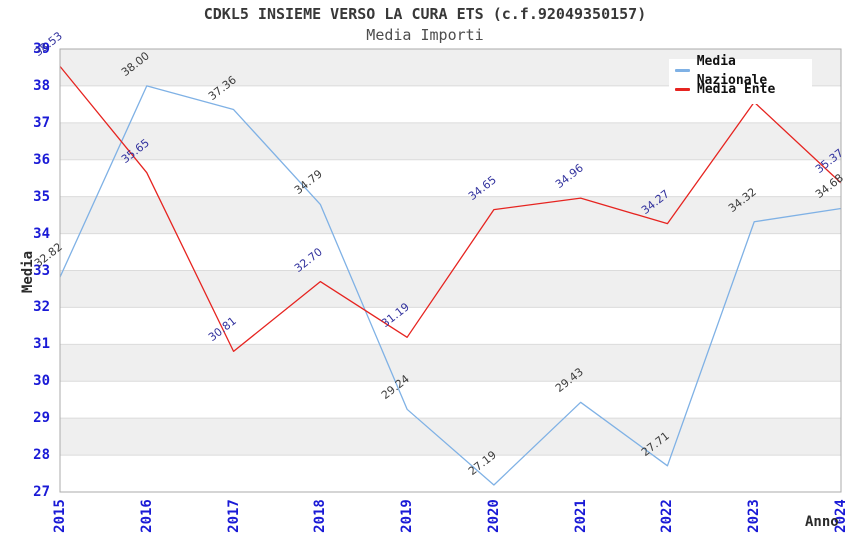  What do you see at coordinates (41, 233) in the screenshot?
I see `y-tick-label-34: 34` at bounding box center [41, 233].